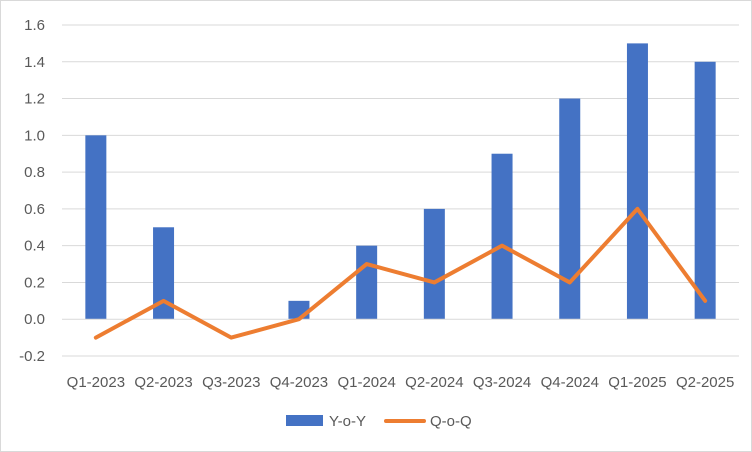 This screenshot has height=452, width=752. I want to click on bar-yoy-q4-2024, so click(570, 209).